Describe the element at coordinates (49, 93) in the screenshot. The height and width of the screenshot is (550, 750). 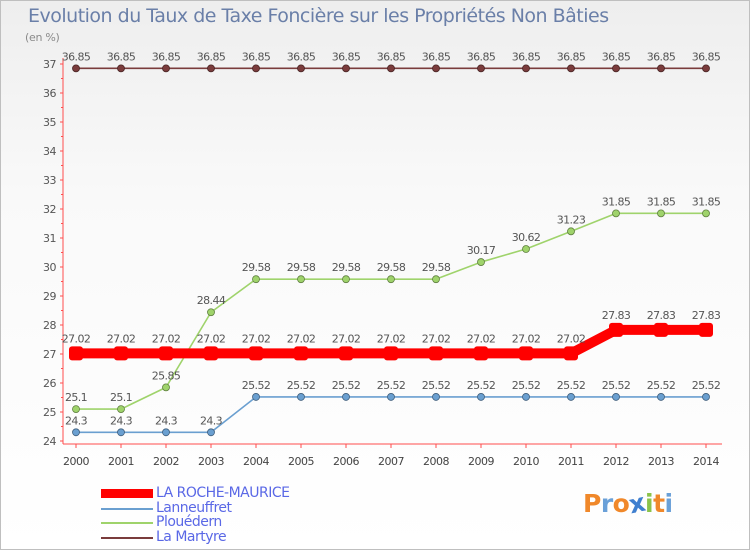
I see `y-tick-label: 36` at that location.